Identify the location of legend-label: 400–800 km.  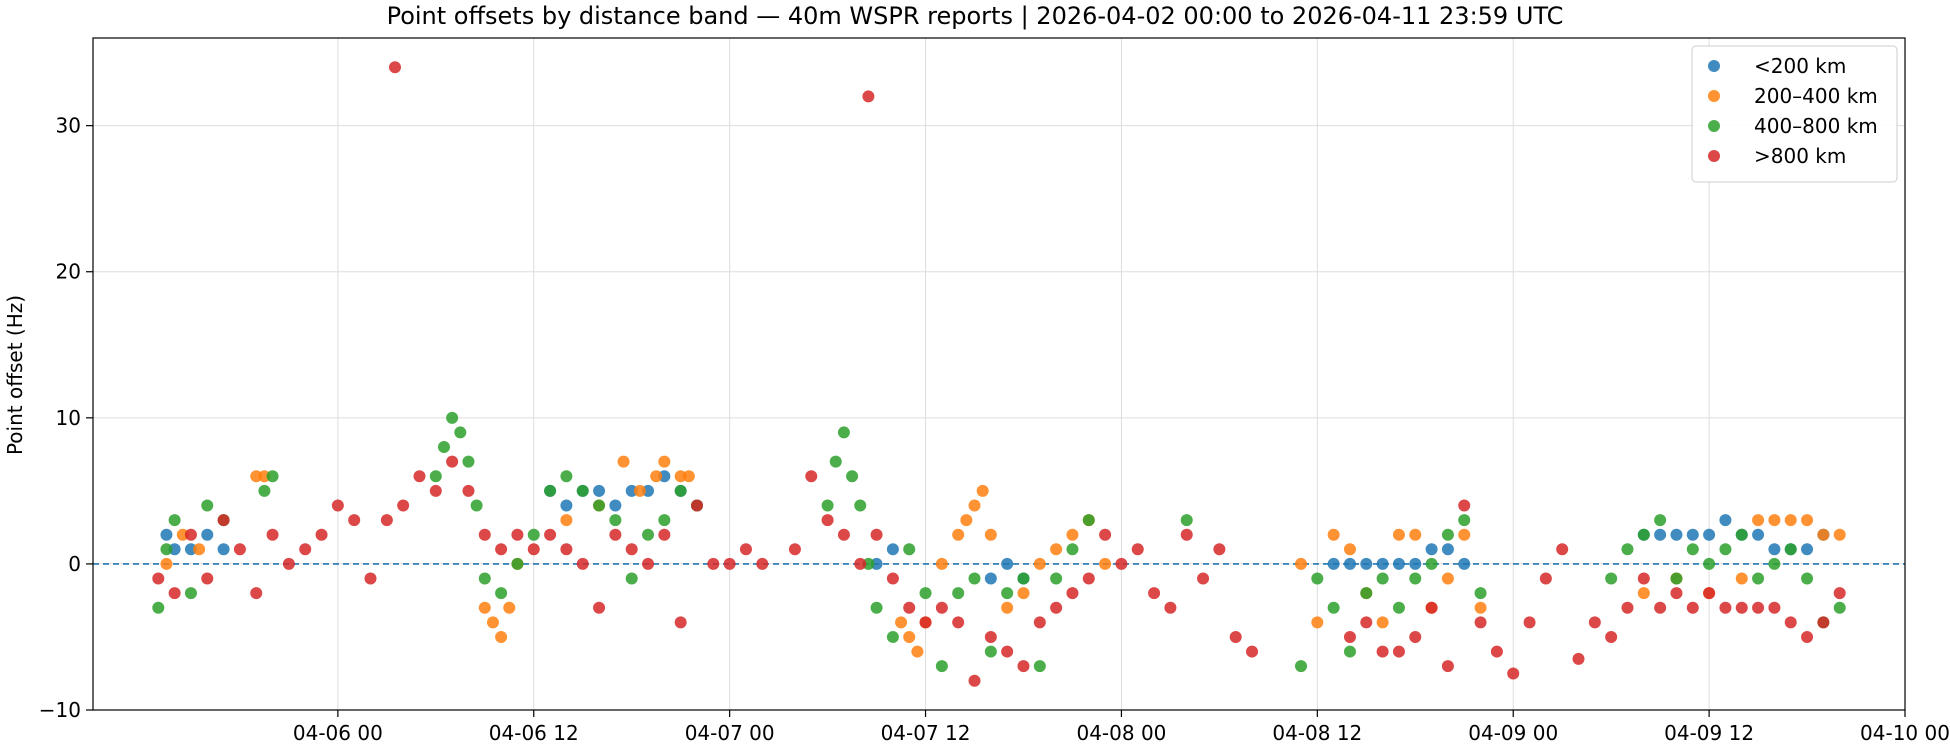
(1816, 126).